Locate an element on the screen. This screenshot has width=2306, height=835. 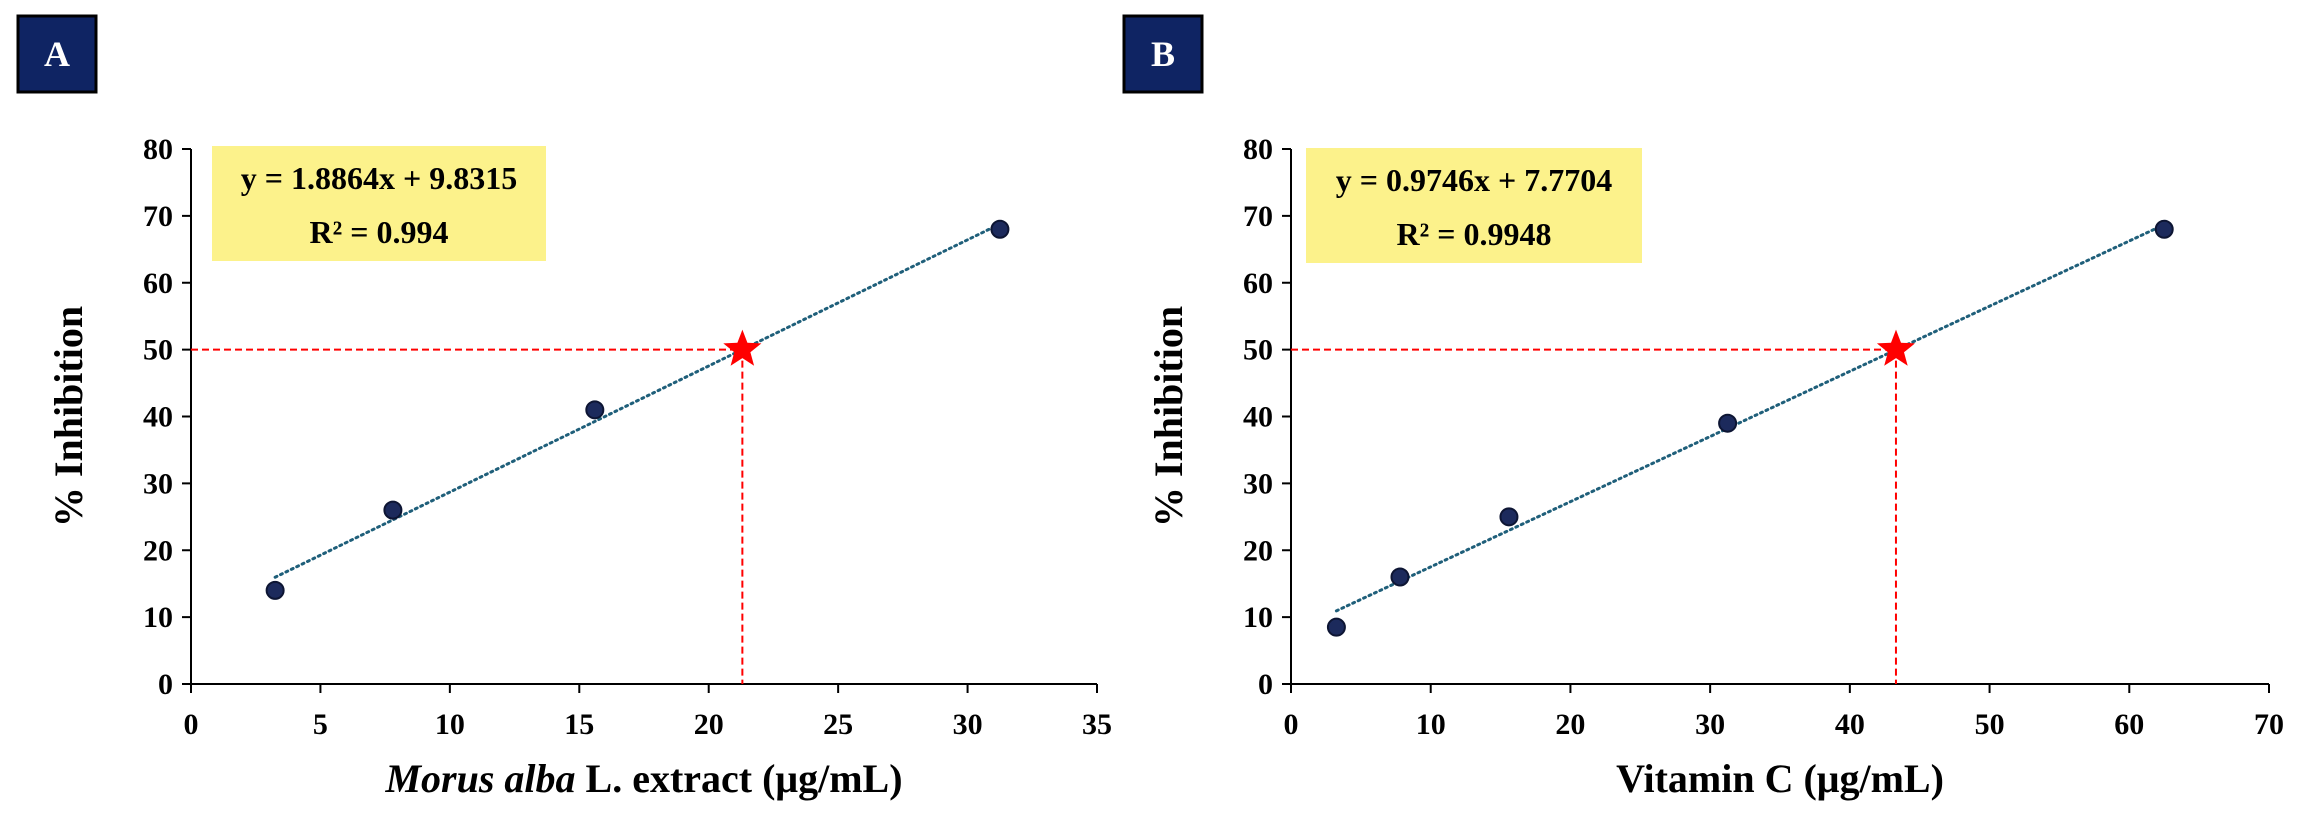
x-tick-label: 40 is located at coordinates (1850, 724).